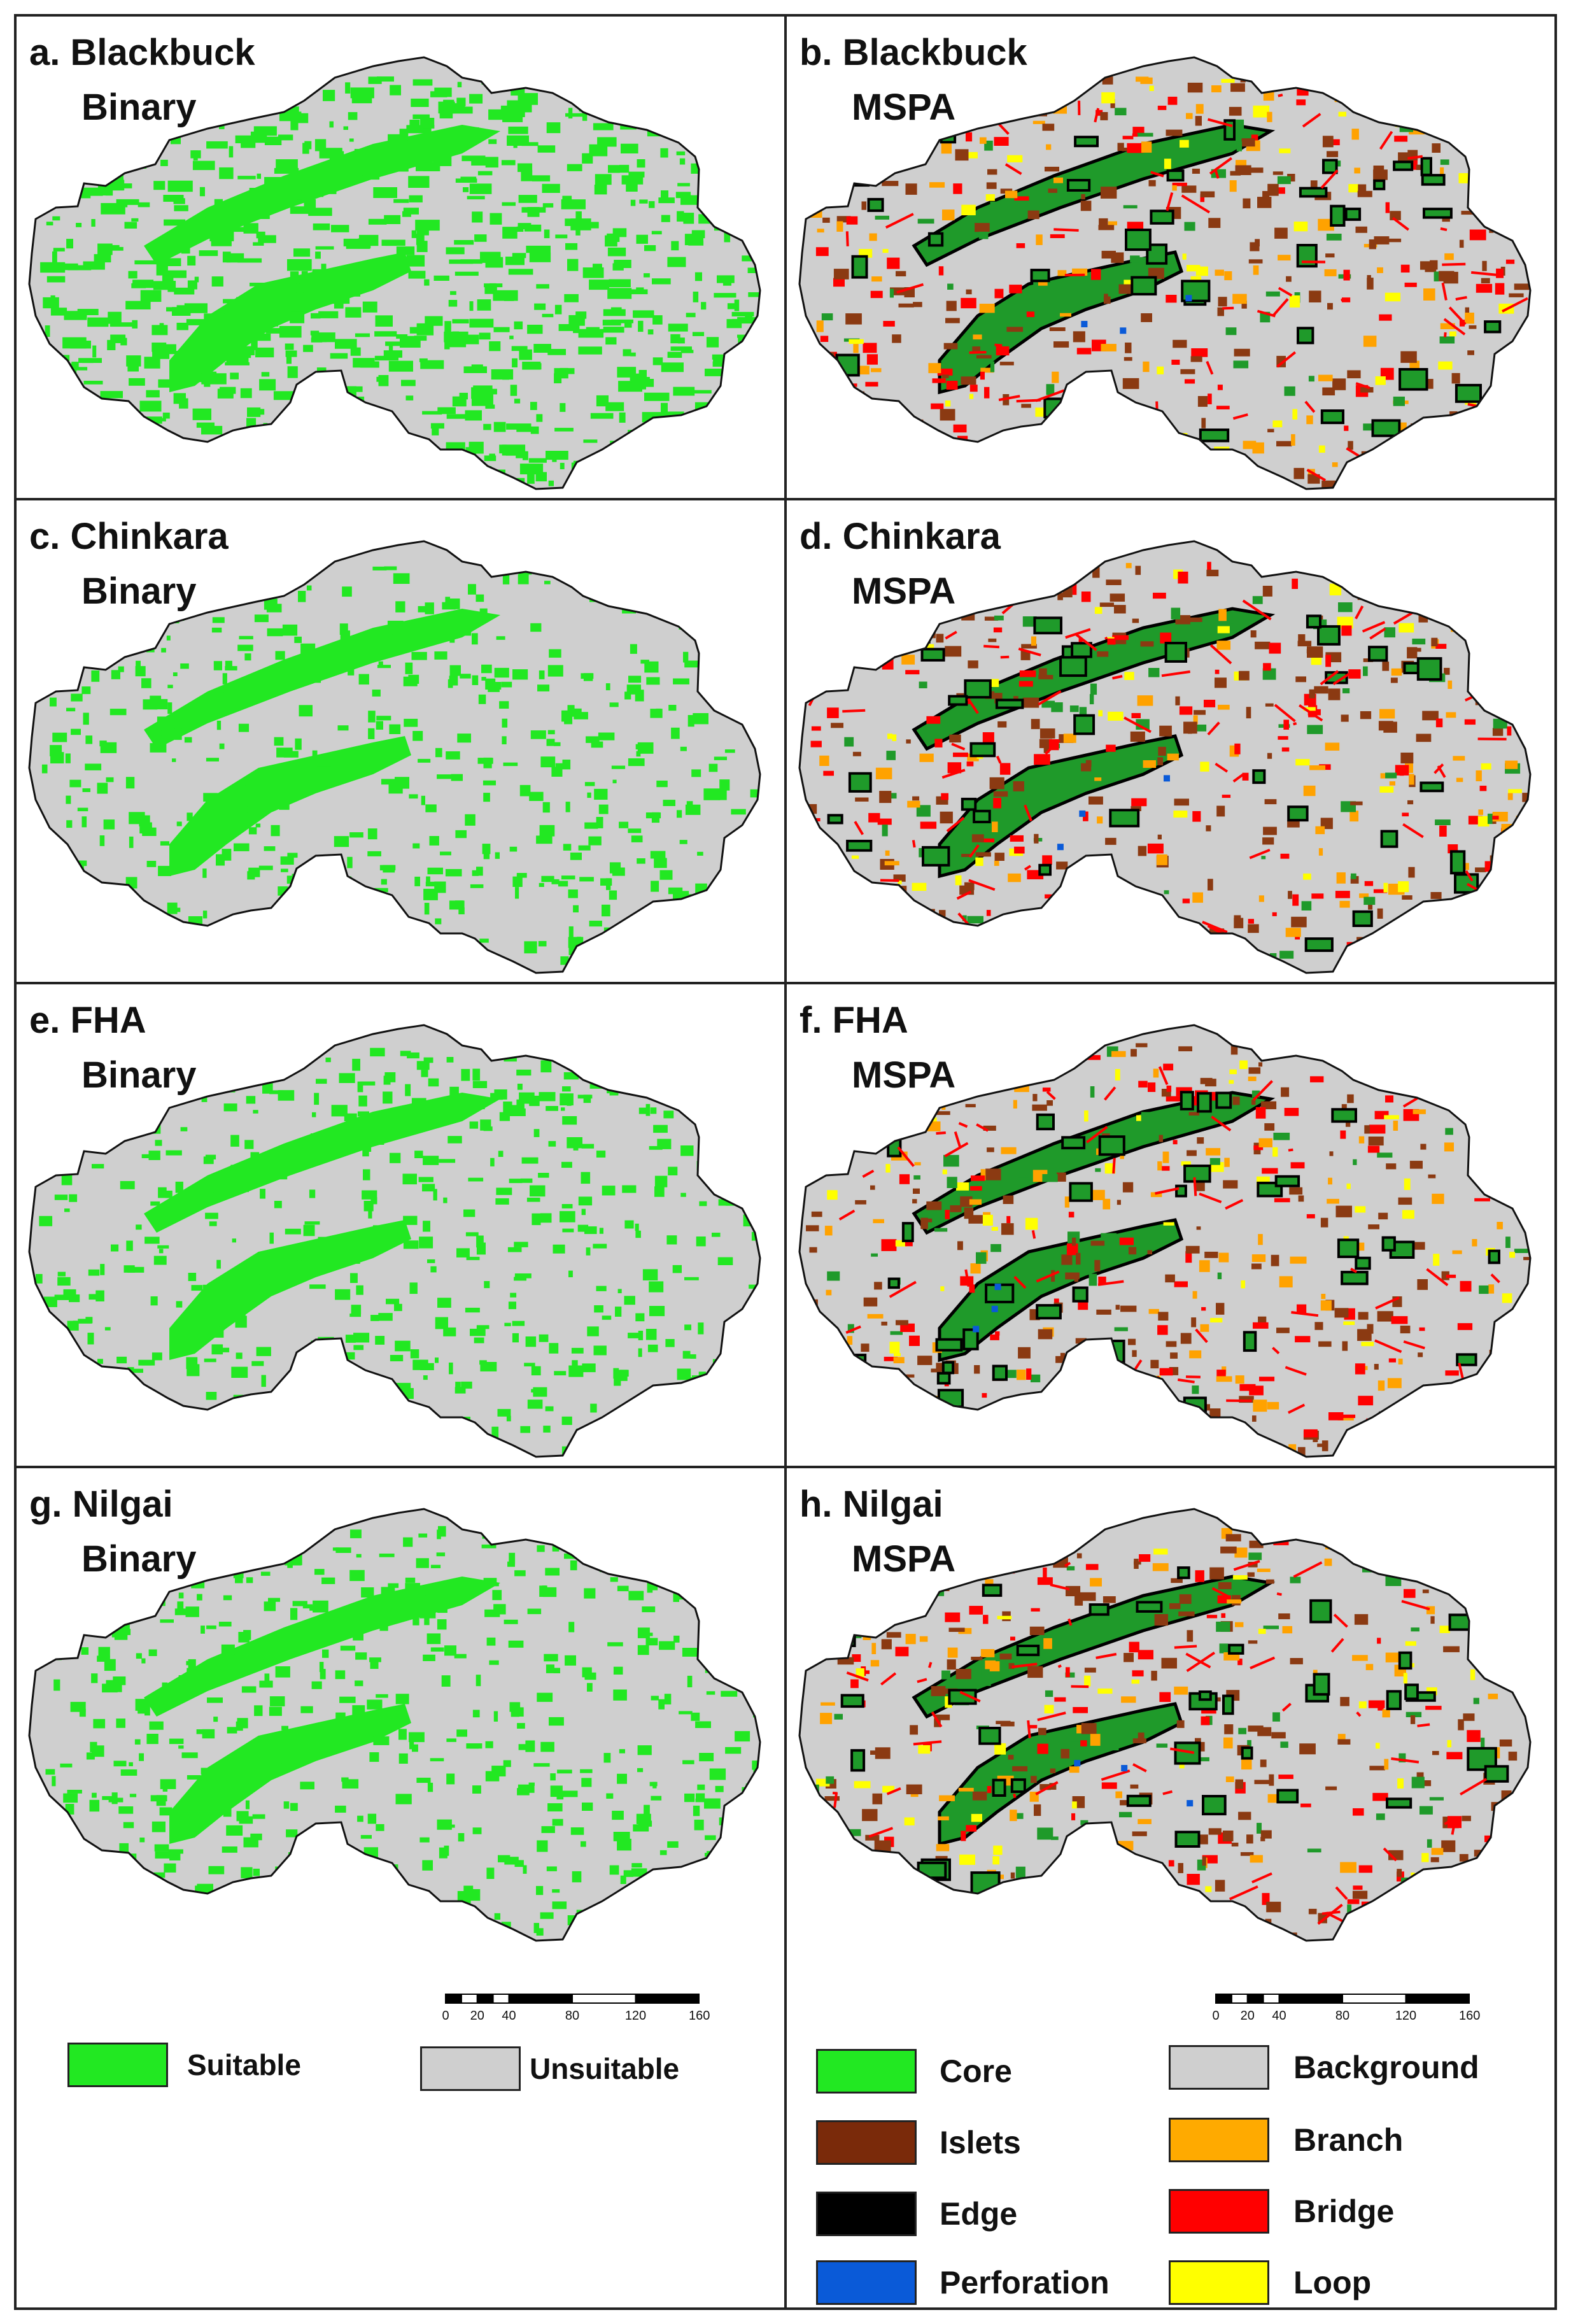  Describe the element at coordinates (999, 1787) in the screenshot. I see `core-patch` at that location.